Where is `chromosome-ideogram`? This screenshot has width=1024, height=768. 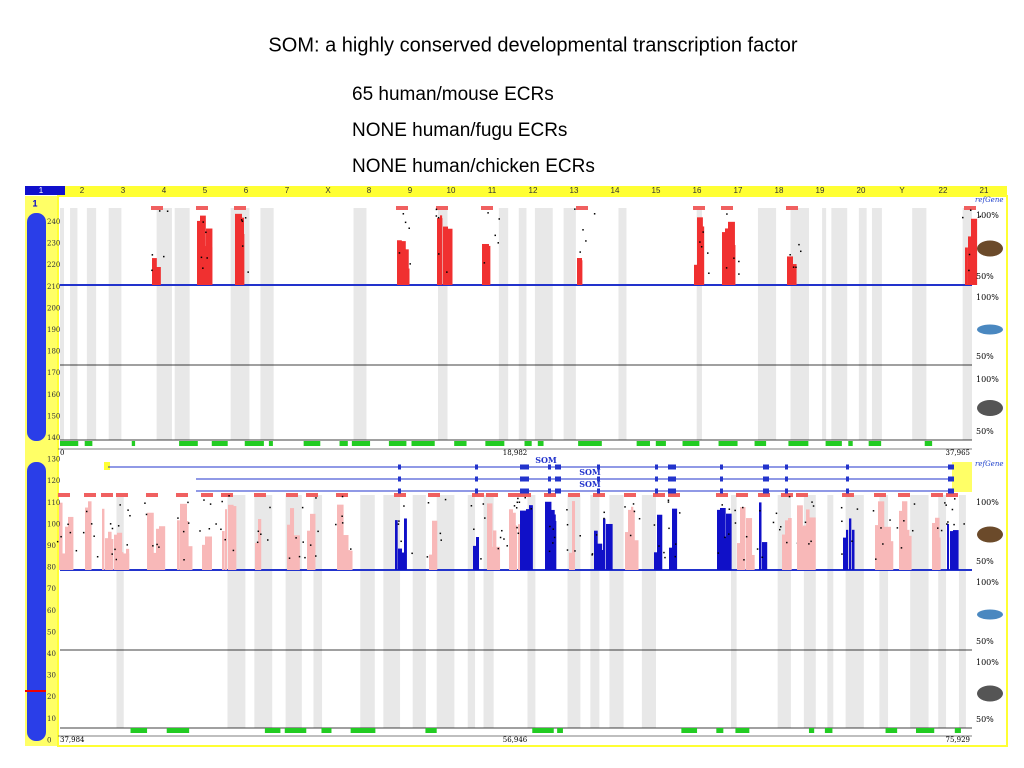 chromosome-ideogram is located at coordinates (36, 327).